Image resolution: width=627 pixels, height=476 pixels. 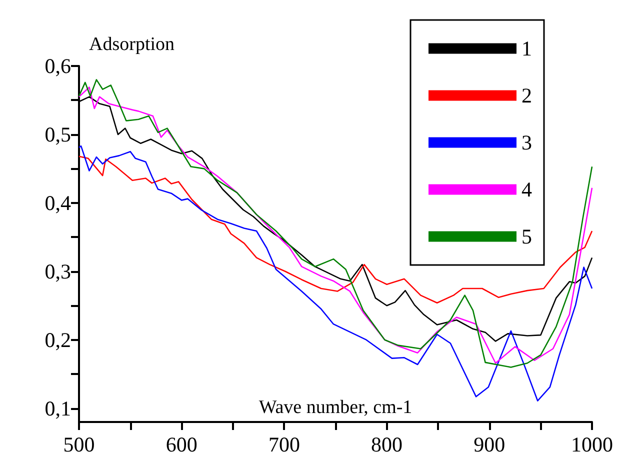 I want to click on x-tick-label: 1000, so click(x=592, y=444).